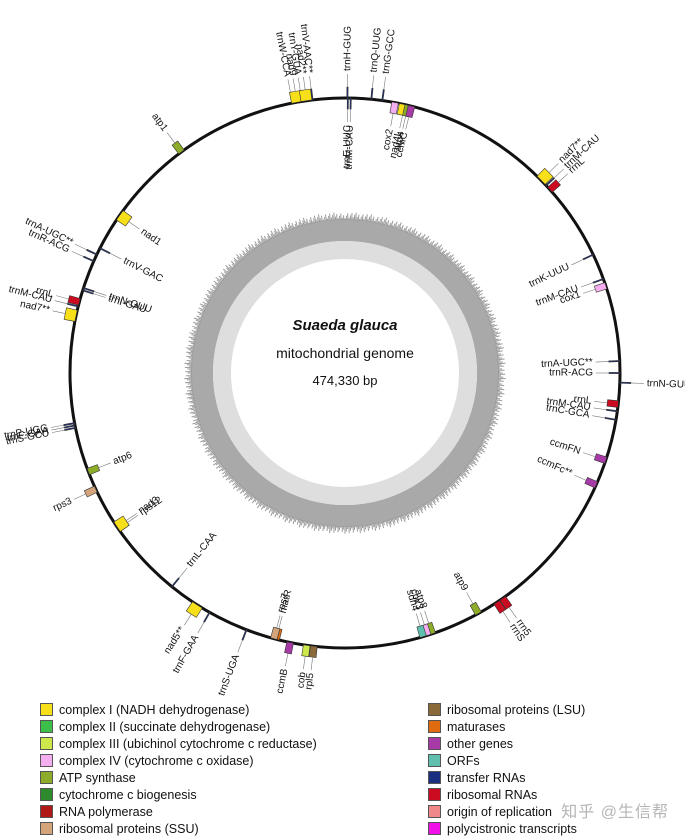  What do you see at coordinates (347, 92) in the screenshot?
I see `gene-trnH-GUG` at bounding box center [347, 92].